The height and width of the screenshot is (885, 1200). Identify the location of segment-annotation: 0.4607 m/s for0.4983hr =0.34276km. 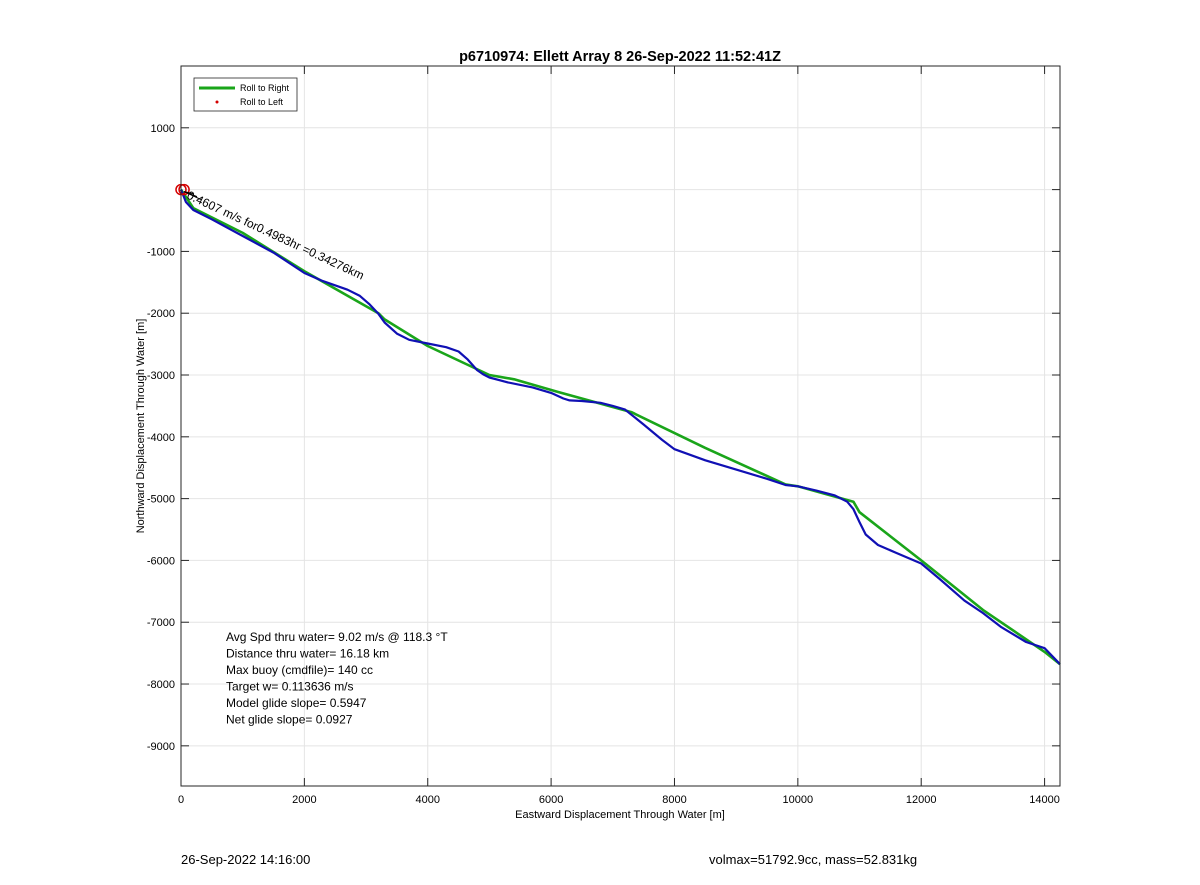
(276, 235).